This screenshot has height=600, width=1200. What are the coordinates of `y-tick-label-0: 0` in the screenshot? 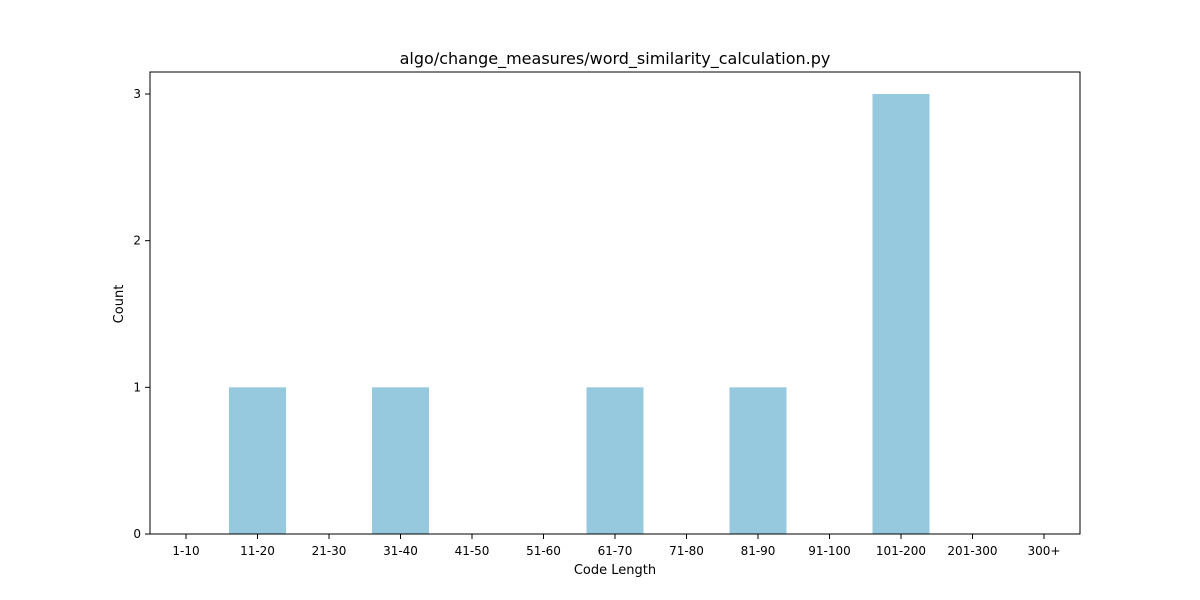 It's located at (137, 534).